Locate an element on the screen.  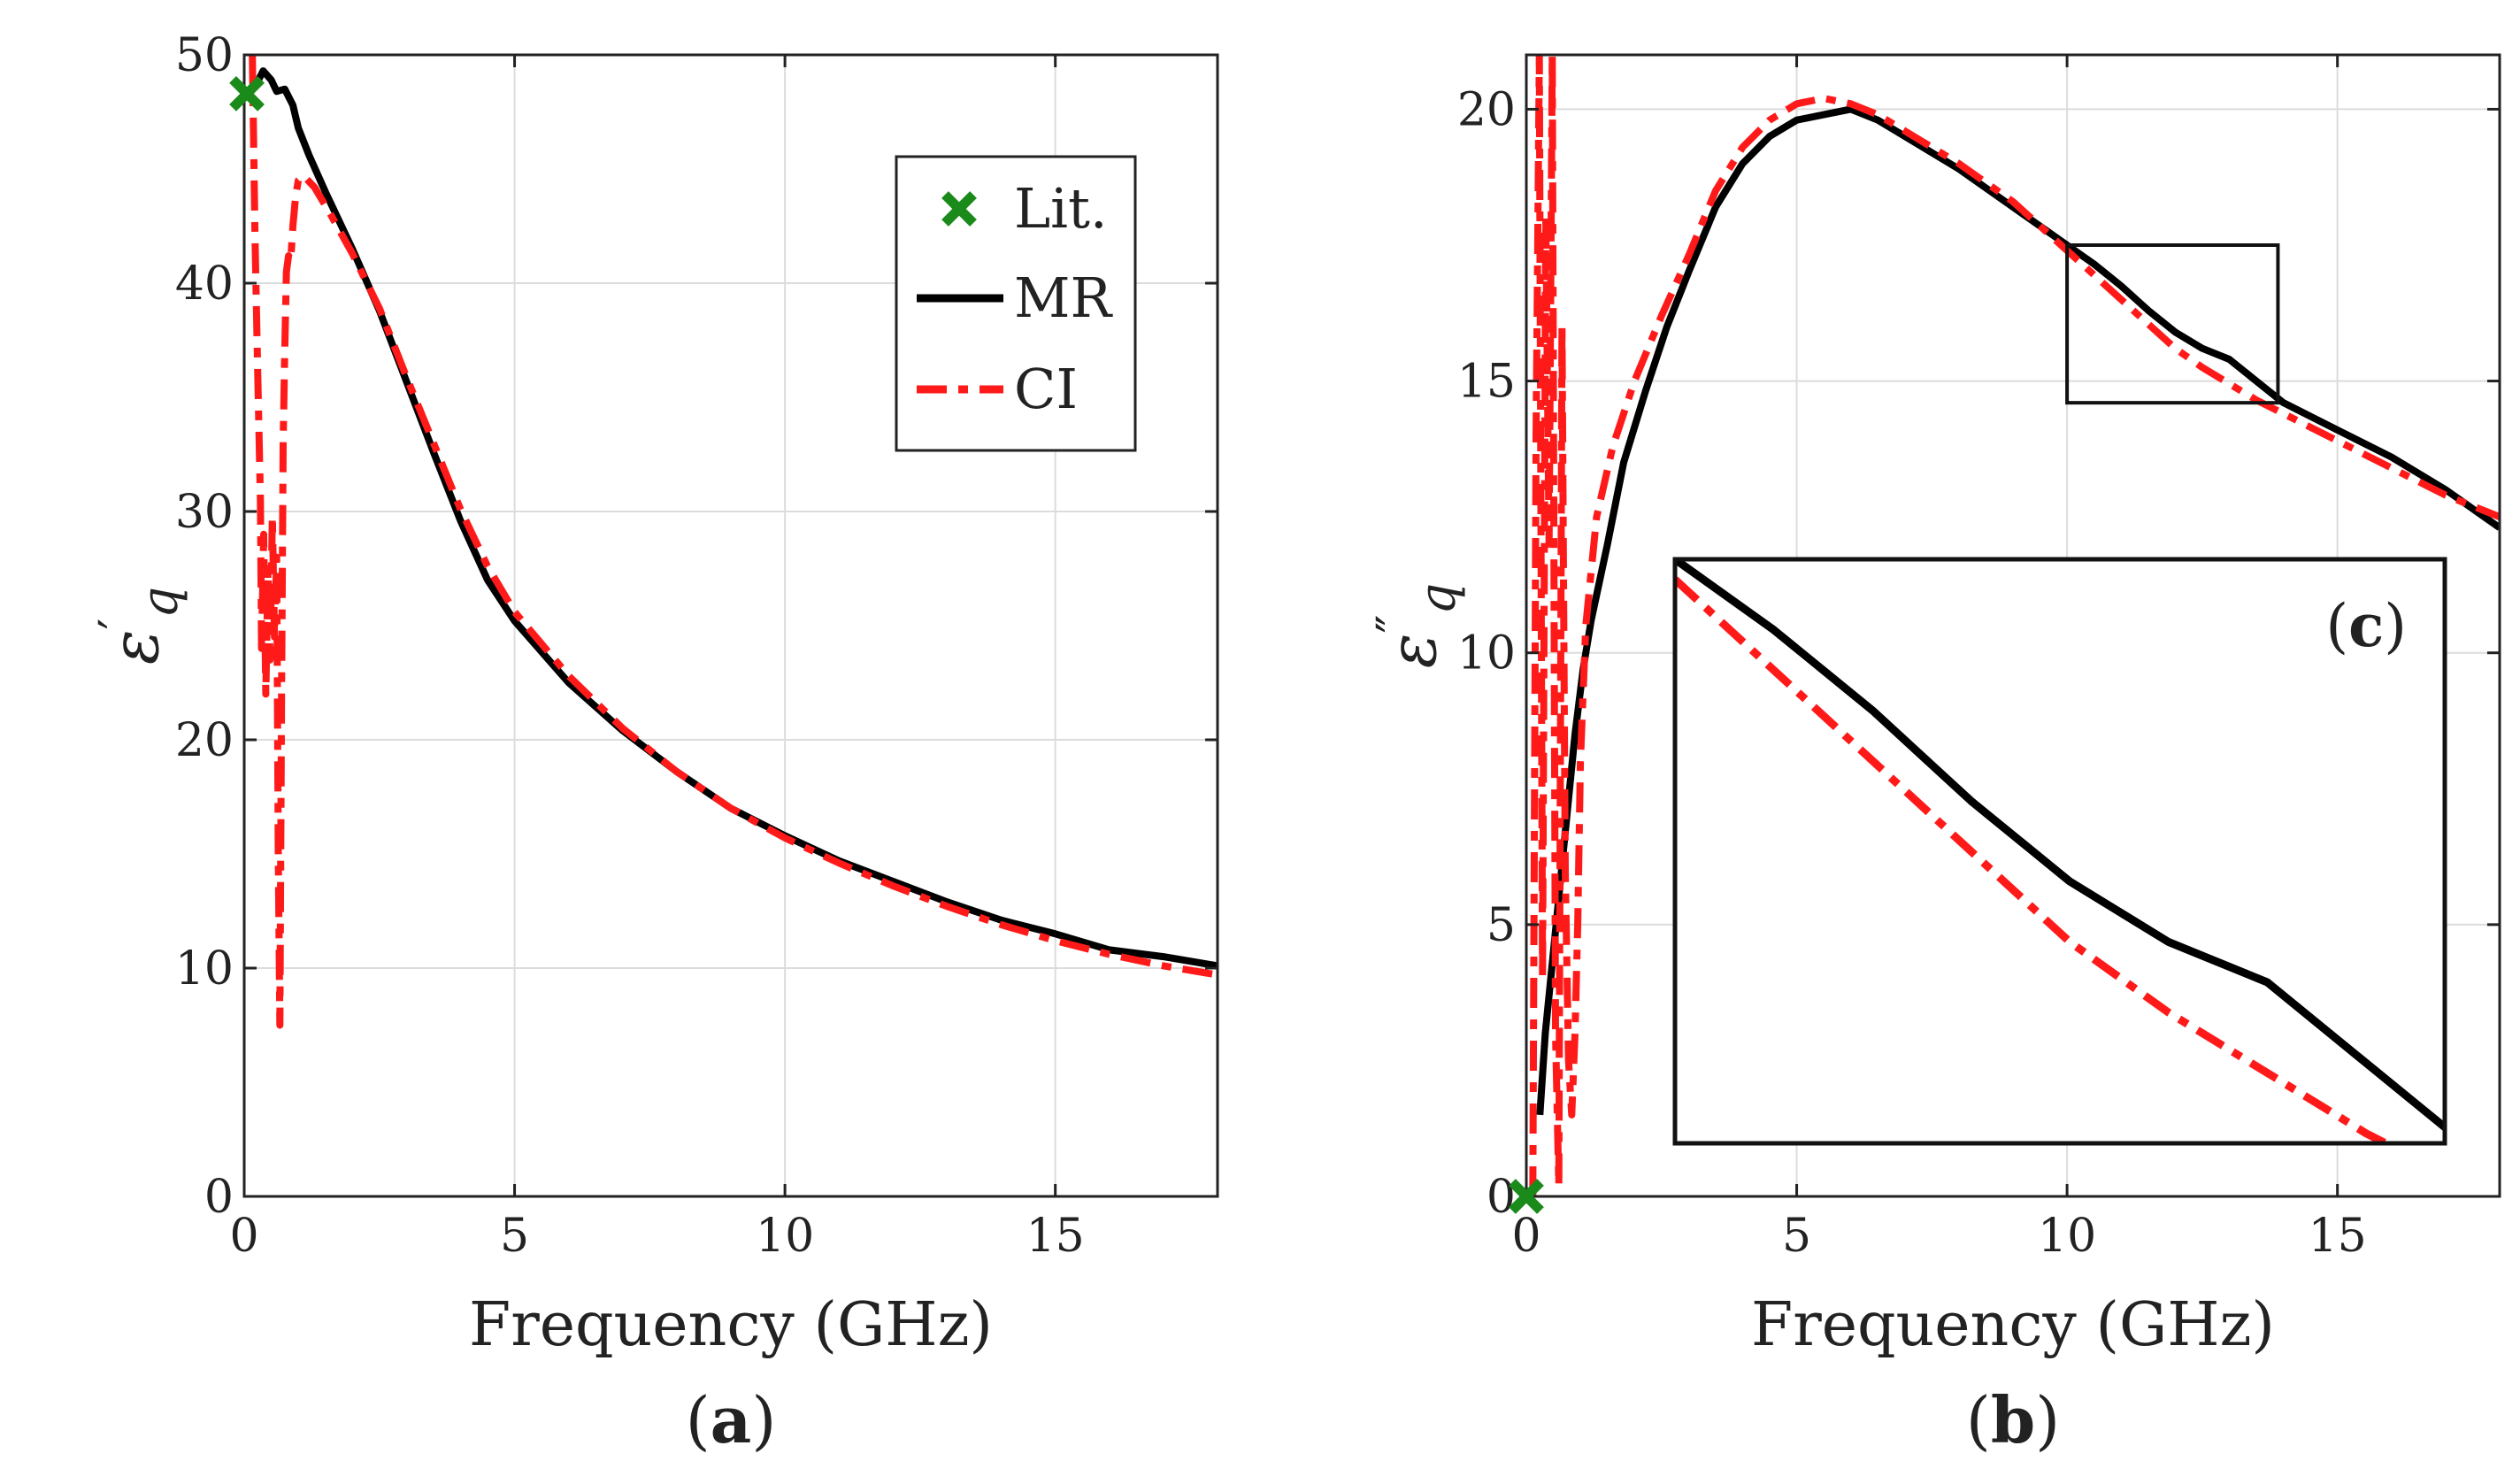
y-tick-label: 15 is located at coordinates (1486, 382).